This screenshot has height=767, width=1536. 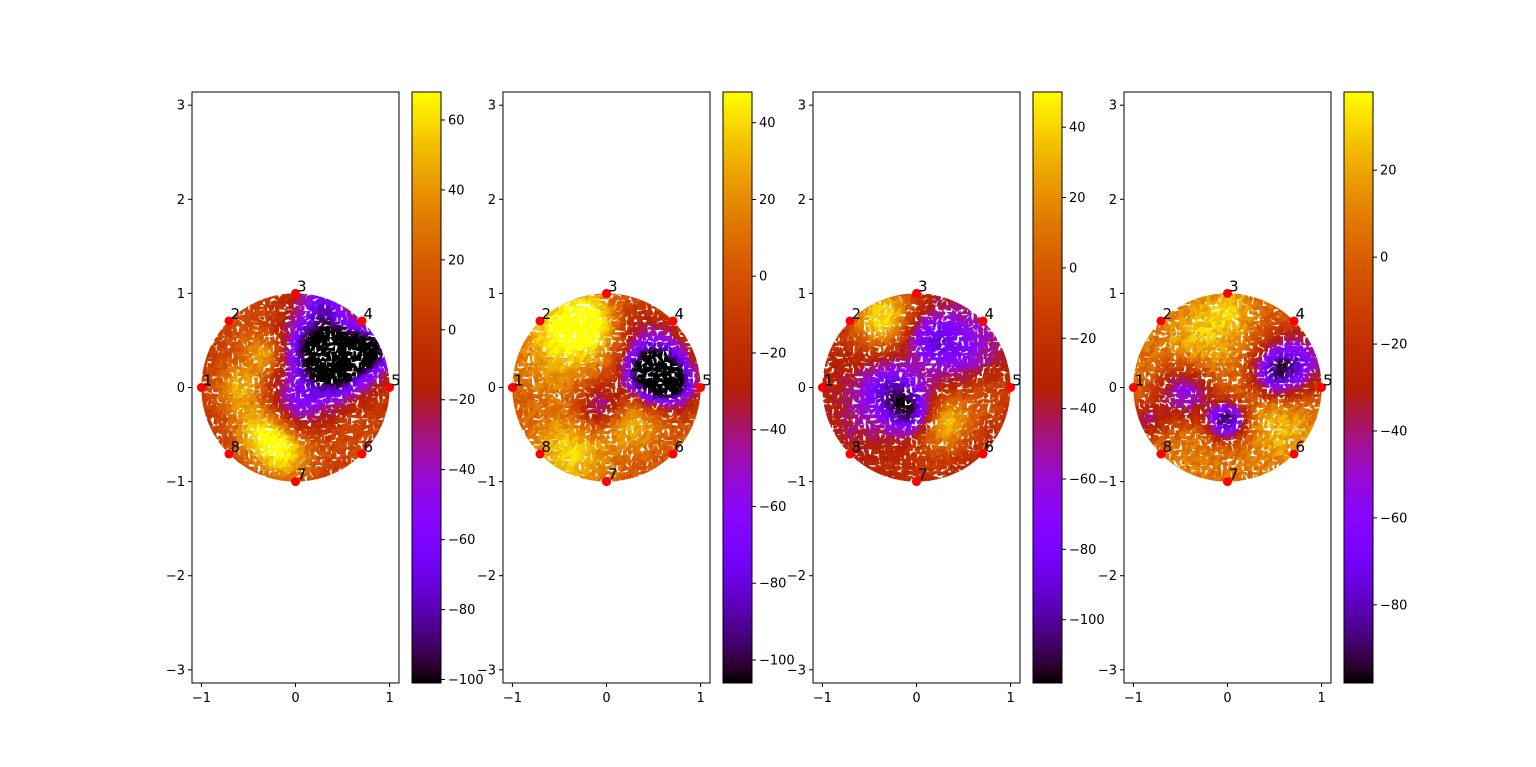 I want to click on colorbar: −100 −80 −60 −40 −20 0 20 40 60, so click(x=448, y=390).